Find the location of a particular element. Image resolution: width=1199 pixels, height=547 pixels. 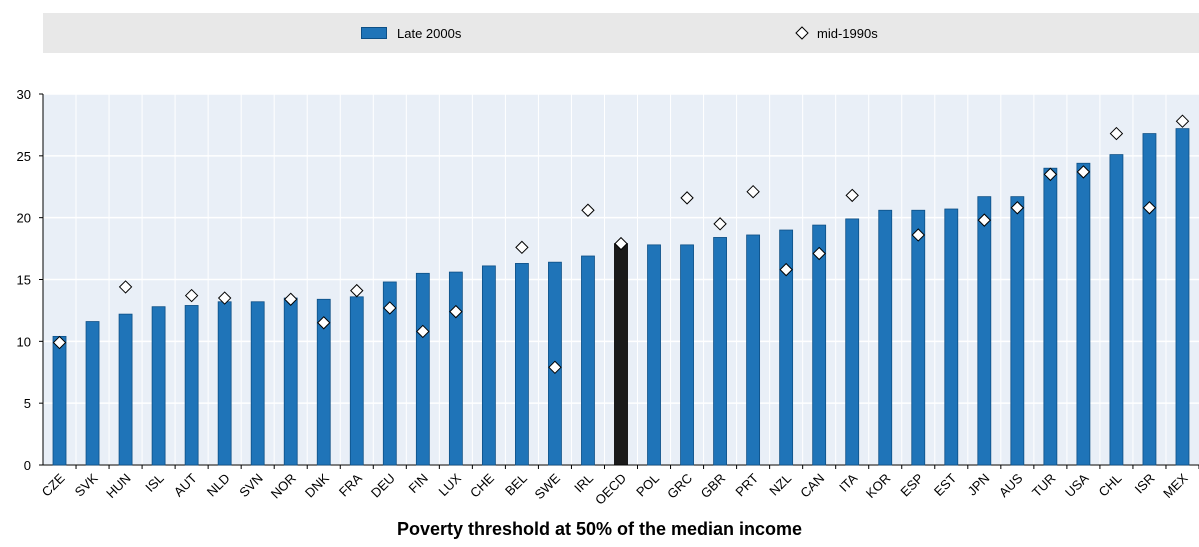

x-tick-label-hun: HUN is located at coordinates (118, 486).